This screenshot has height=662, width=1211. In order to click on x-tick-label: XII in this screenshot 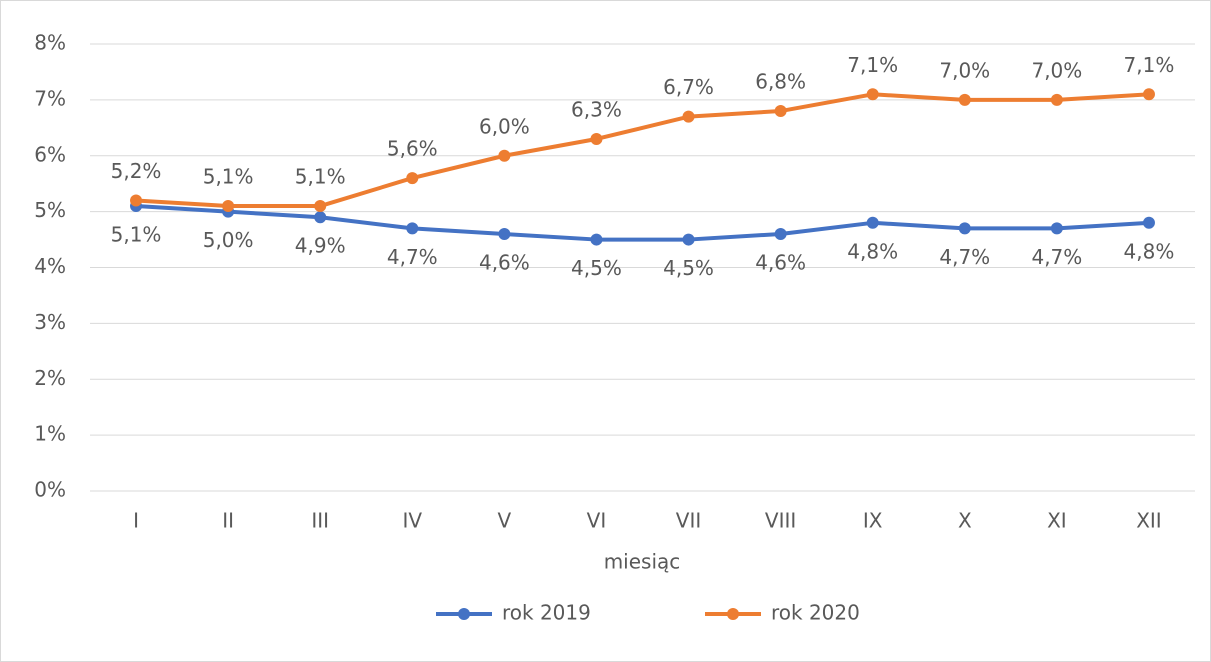, I will do `click(1149, 521)`.